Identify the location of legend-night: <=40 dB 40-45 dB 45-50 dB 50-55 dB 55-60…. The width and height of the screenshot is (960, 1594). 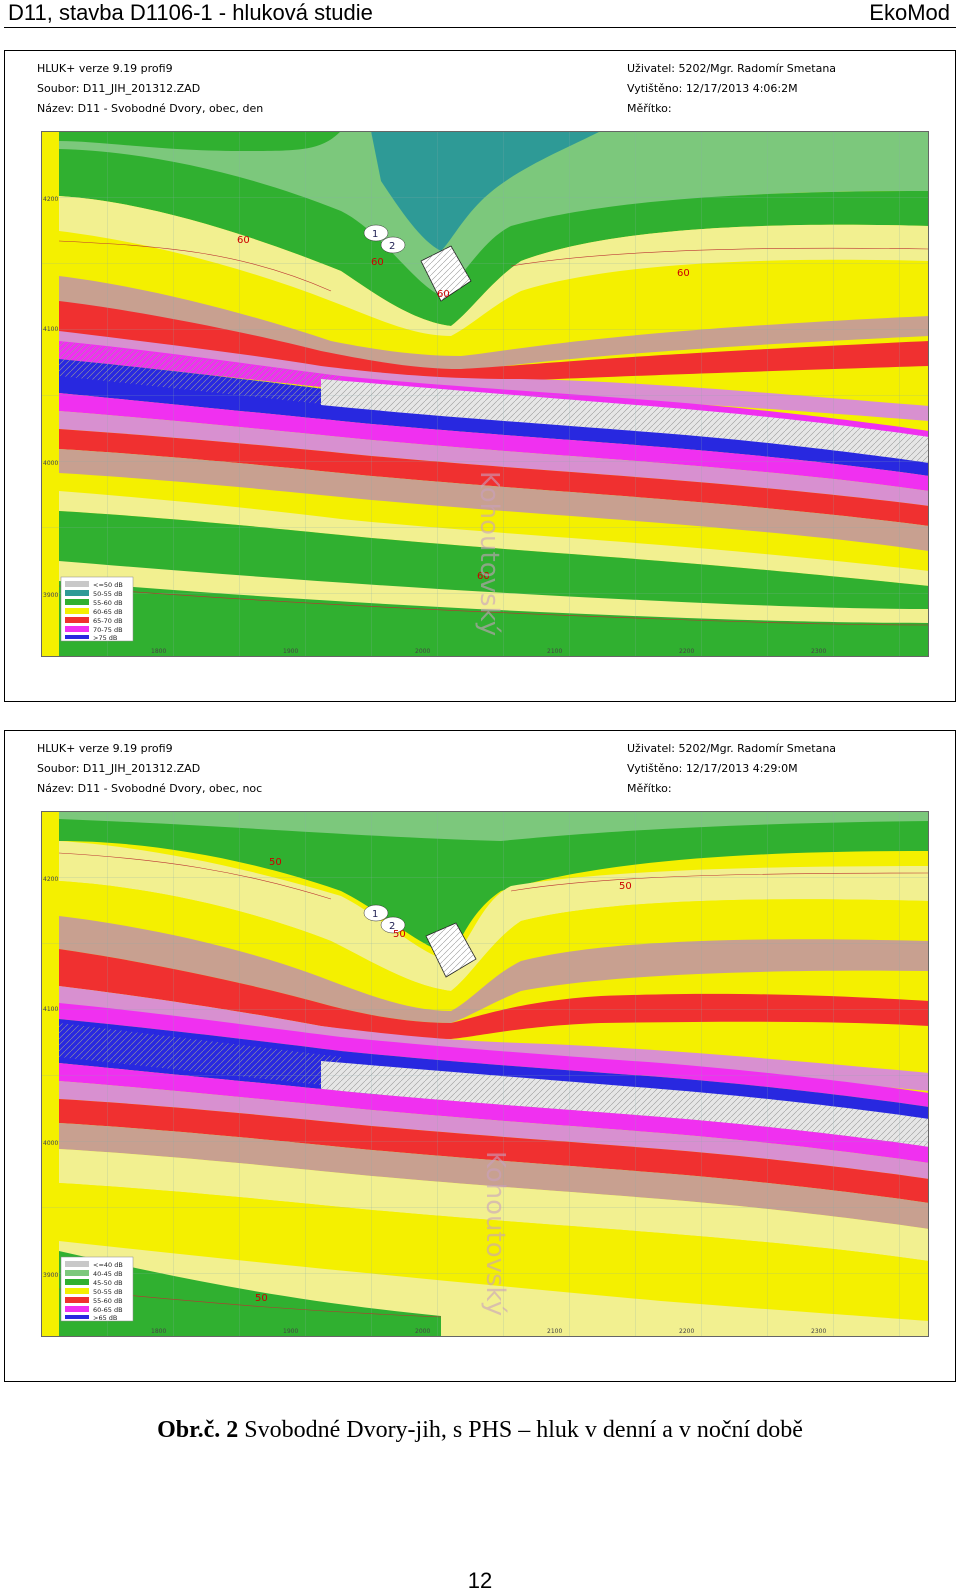
(97, 1289).